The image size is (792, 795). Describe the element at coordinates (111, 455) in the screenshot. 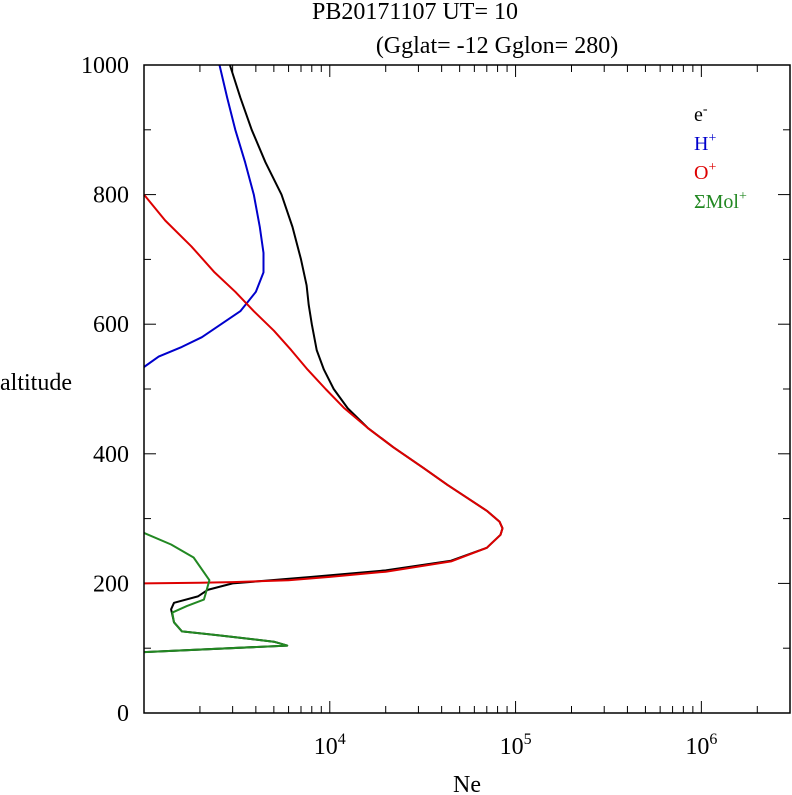

I see `y-tick-label: 400` at that location.